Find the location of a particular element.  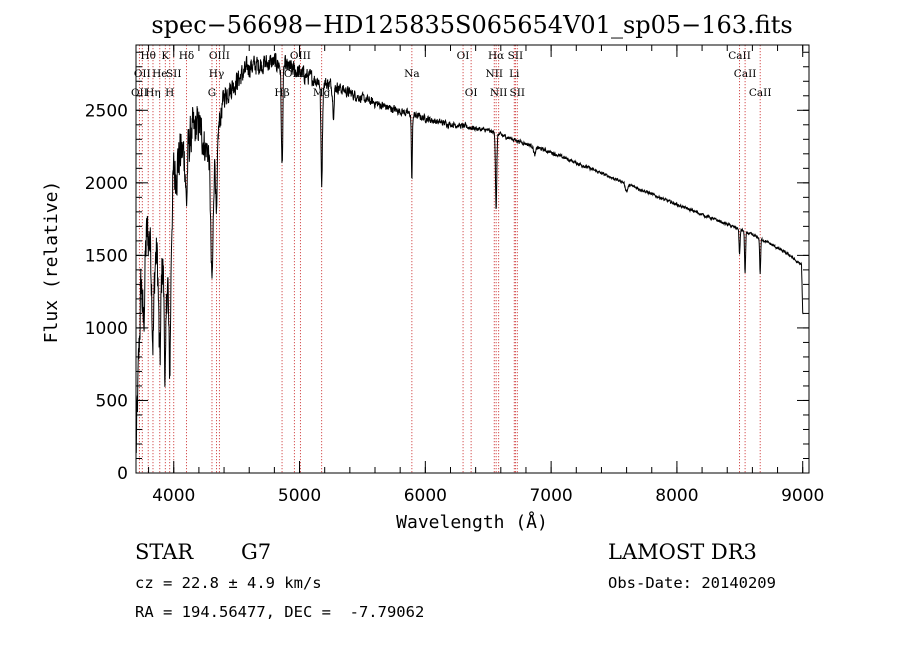

y-tick-label-3: 1500 is located at coordinates (106, 256).